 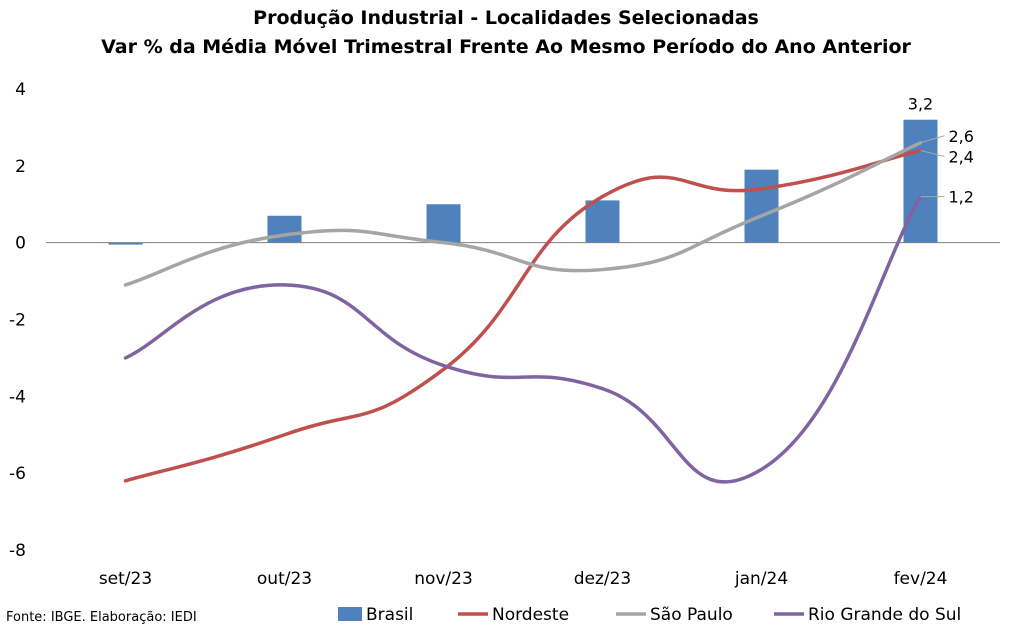 What do you see at coordinates (17, 474) in the screenshot?
I see `y-tick-label: -6` at bounding box center [17, 474].